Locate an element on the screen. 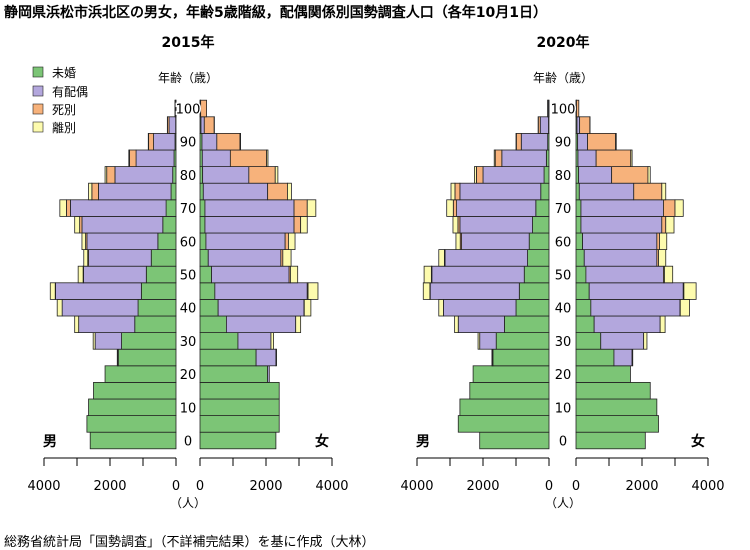  legend-label-divorced: 離別 is located at coordinates (64, 128).